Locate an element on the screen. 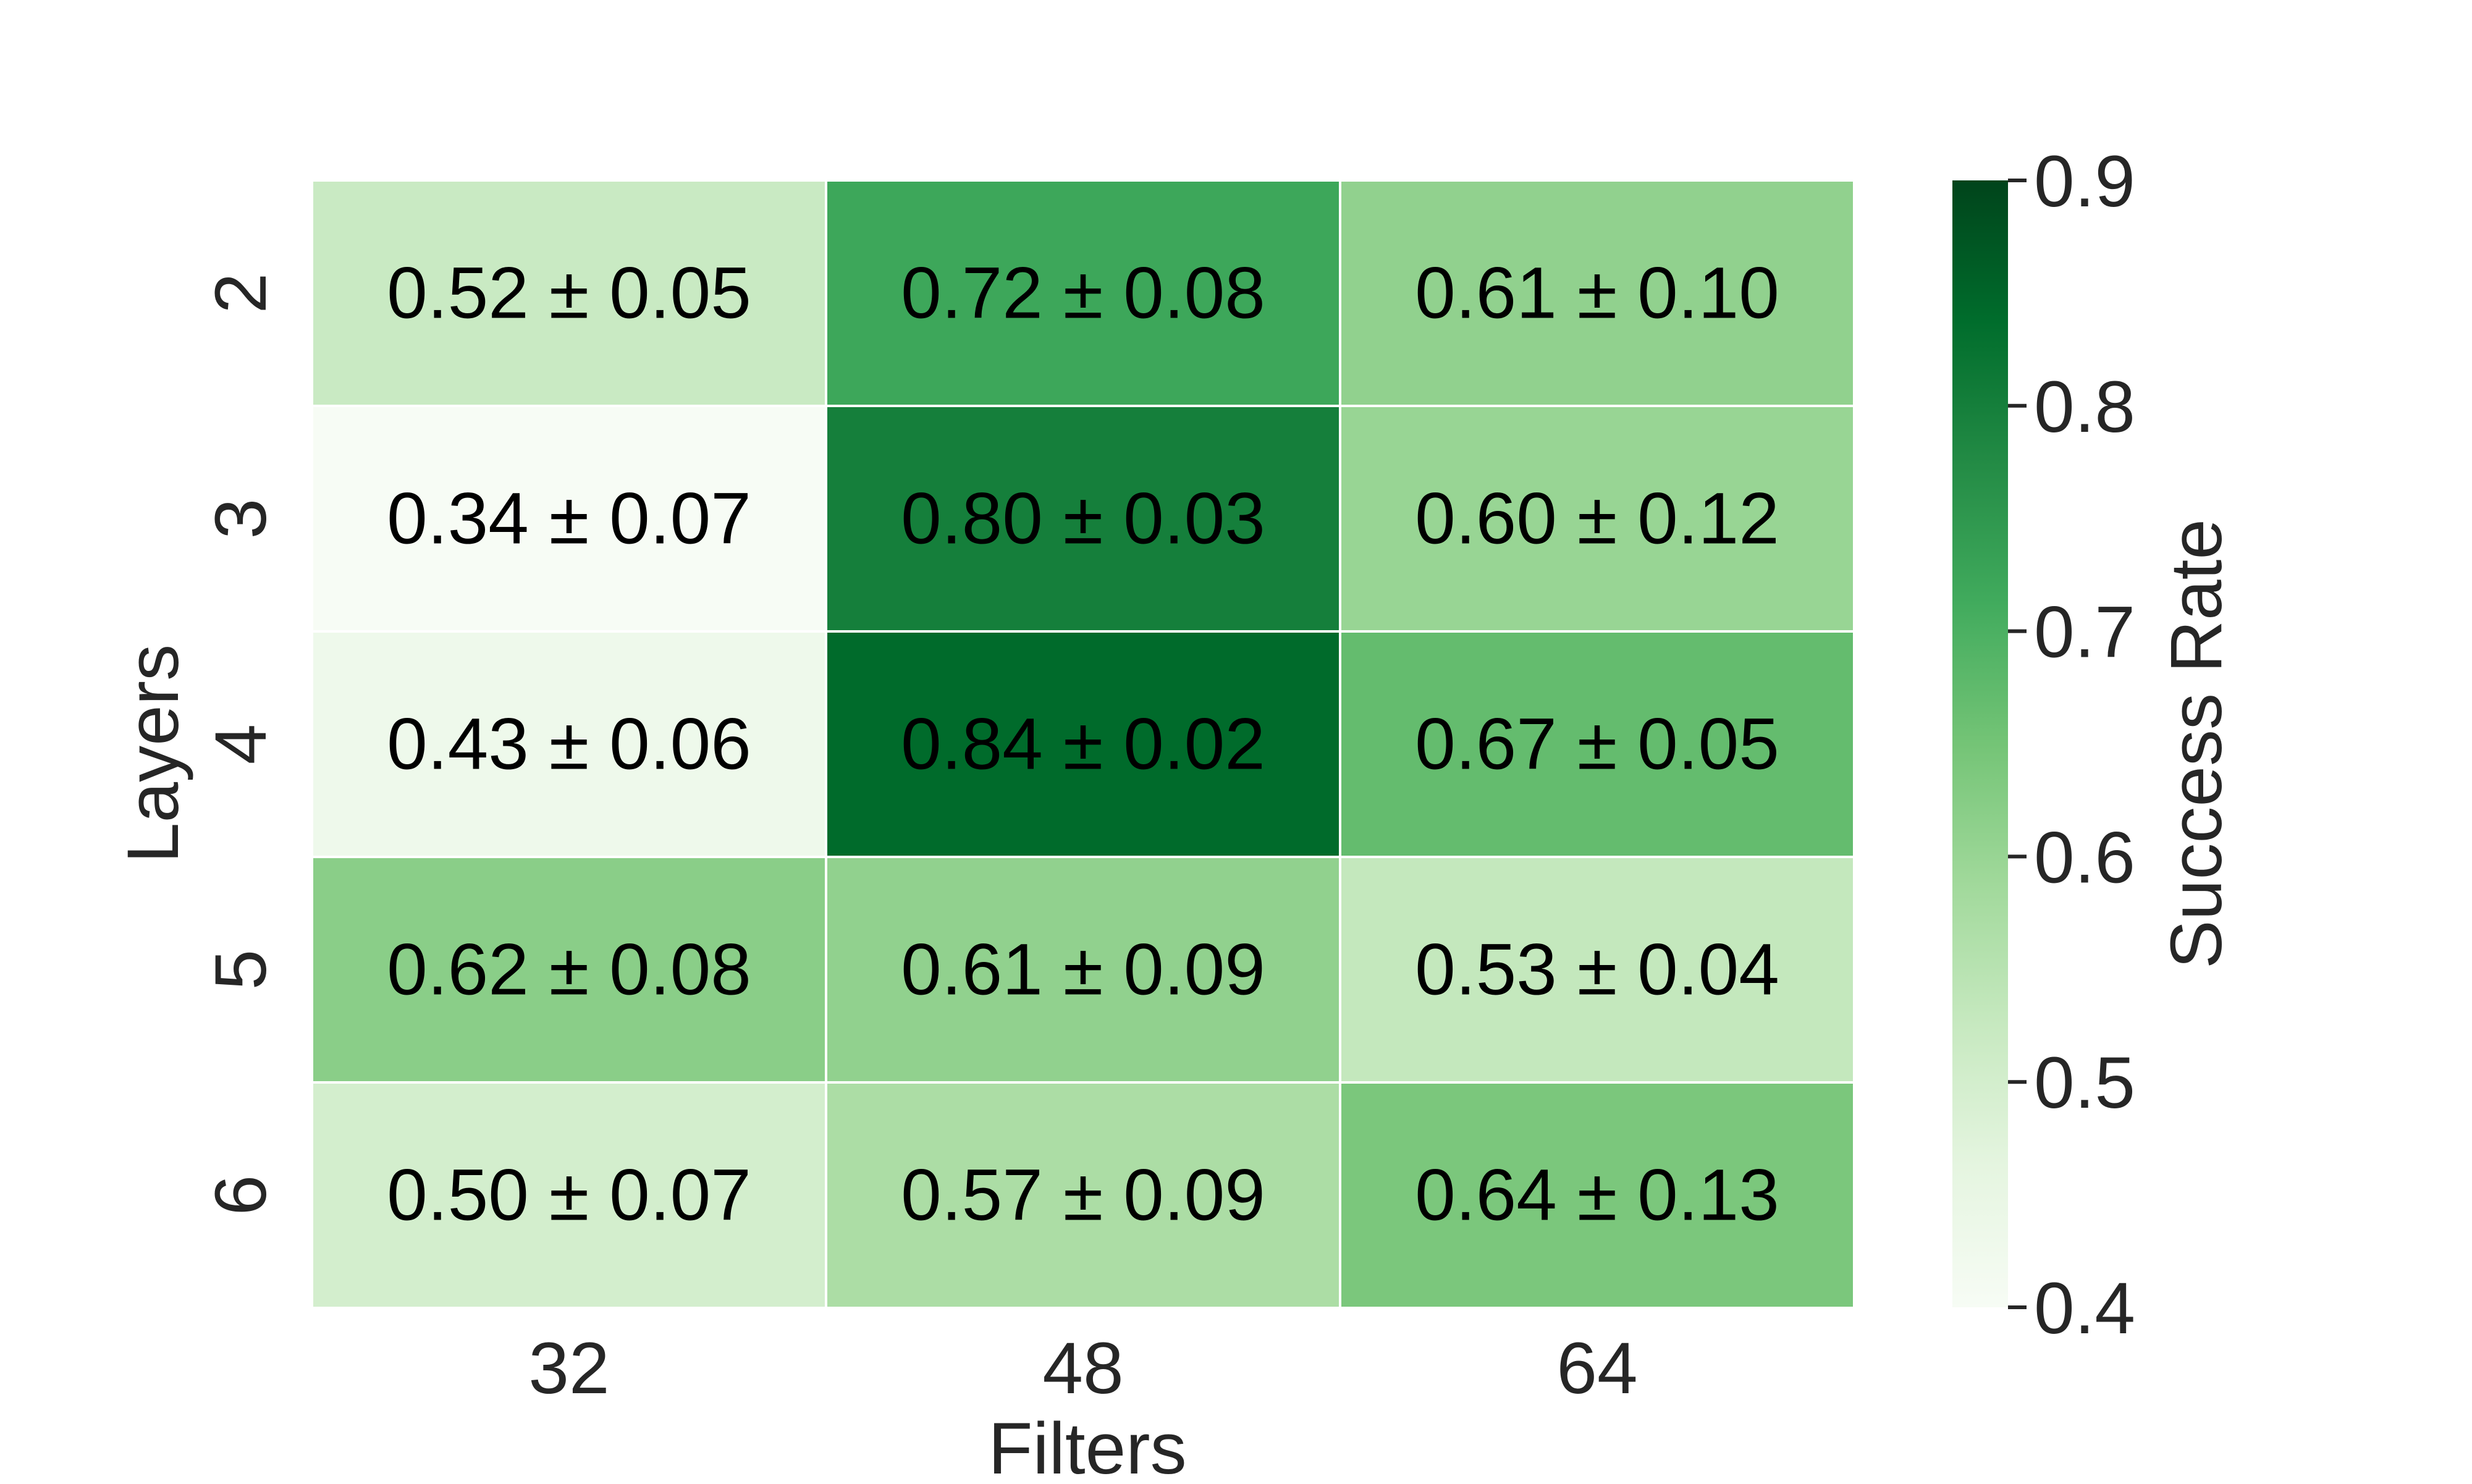  y-tick-label: 5 is located at coordinates (241, 970).